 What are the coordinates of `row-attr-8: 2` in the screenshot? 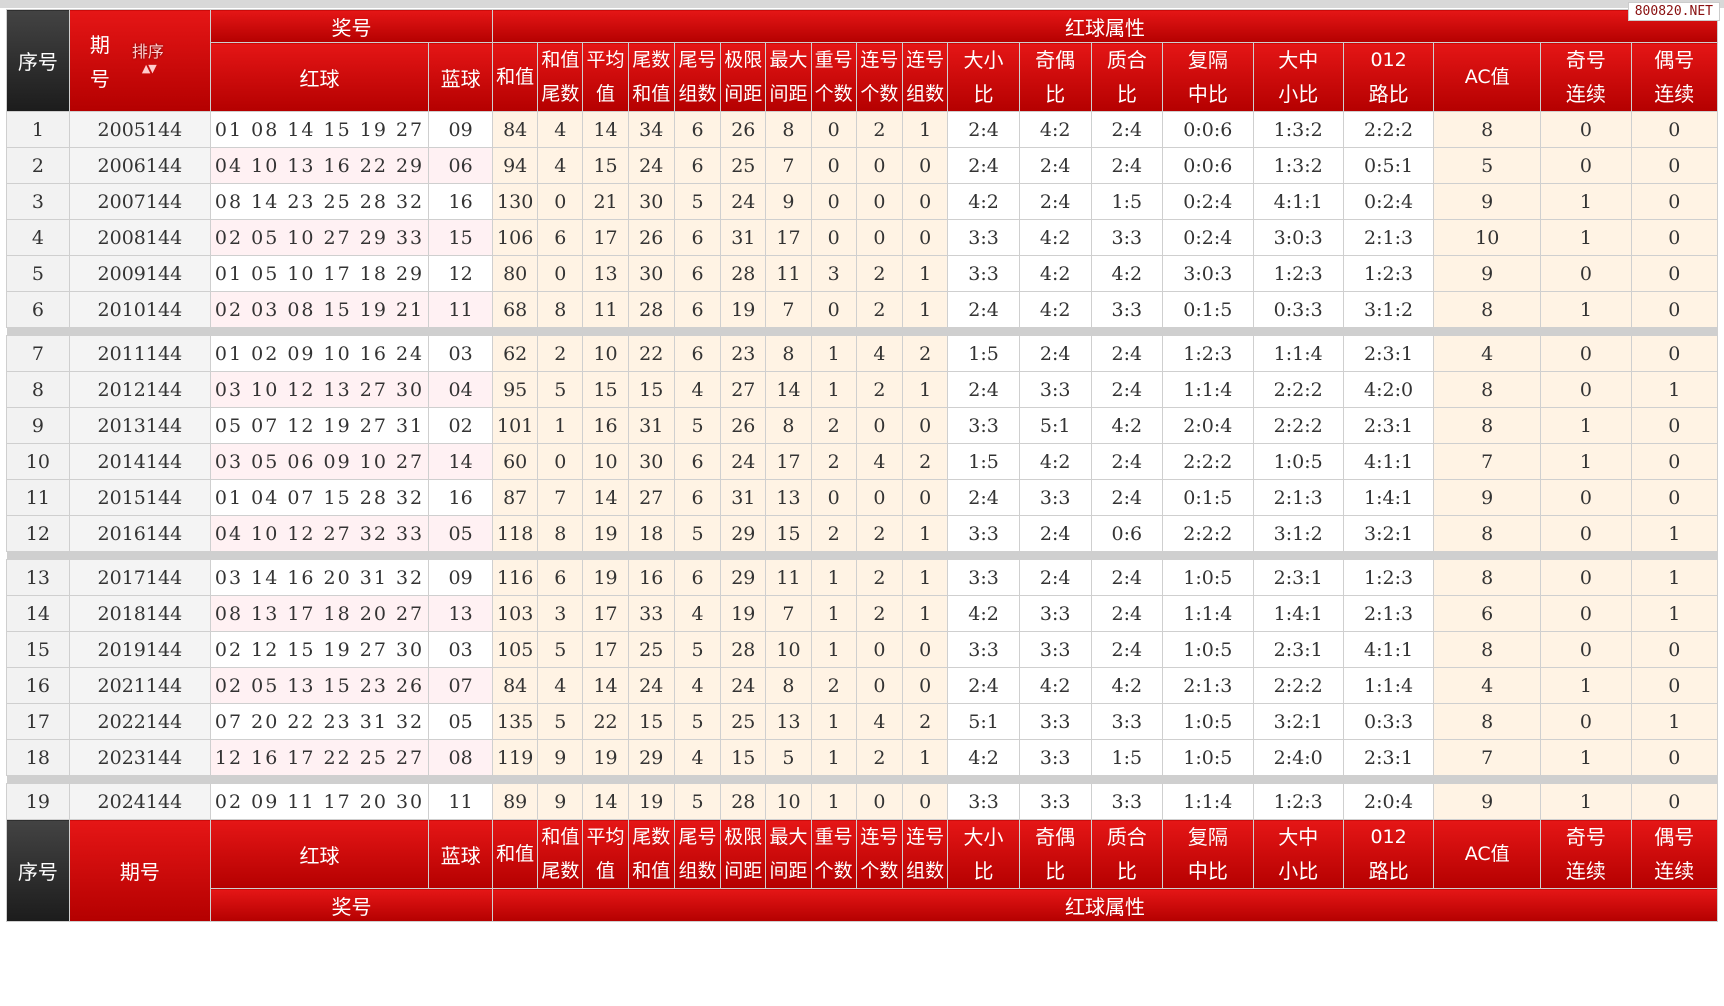 It's located at (879, 273).